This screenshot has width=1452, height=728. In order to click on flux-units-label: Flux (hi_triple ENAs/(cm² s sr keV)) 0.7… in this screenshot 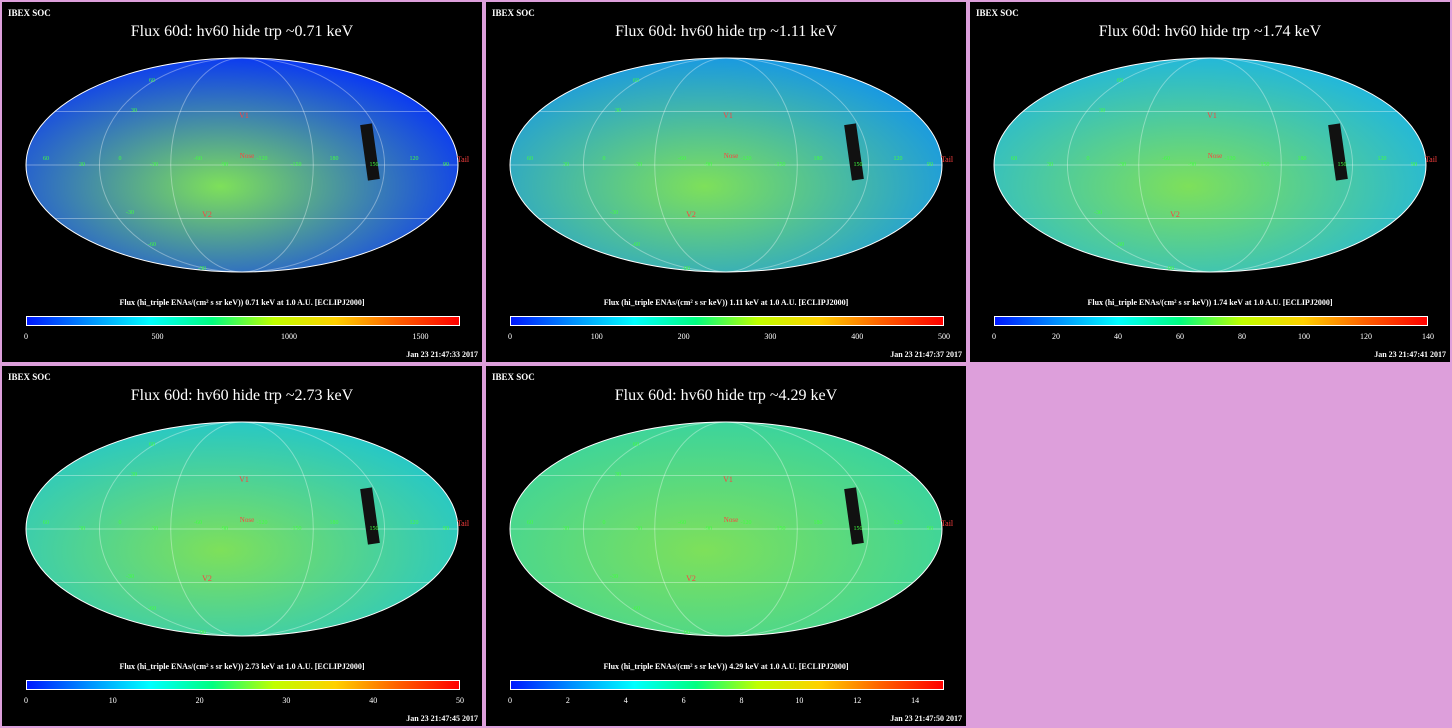, I will do `click(242, 302)`.